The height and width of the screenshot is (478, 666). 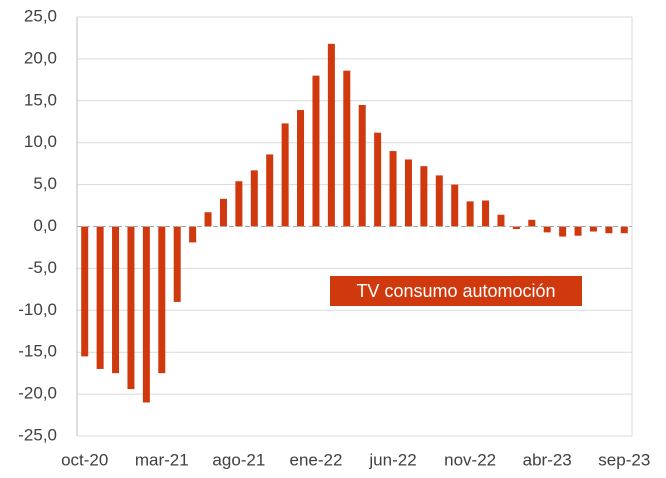 I want to click on y-tick-label: 25,0, so click(x=40, y=15).